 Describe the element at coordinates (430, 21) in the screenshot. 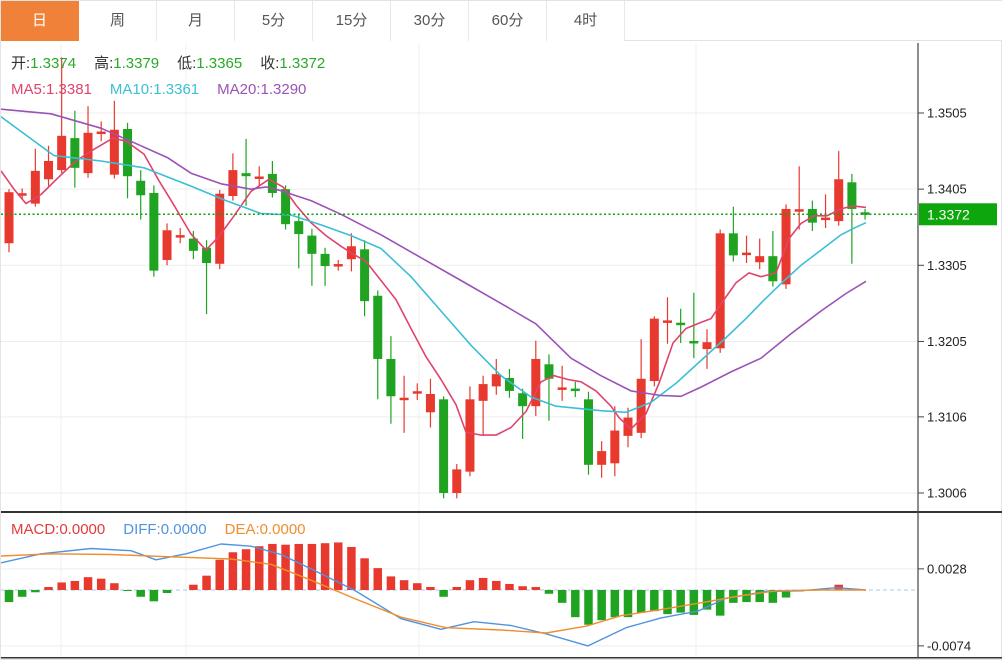

I see `tab-30min: 30分` at that location.